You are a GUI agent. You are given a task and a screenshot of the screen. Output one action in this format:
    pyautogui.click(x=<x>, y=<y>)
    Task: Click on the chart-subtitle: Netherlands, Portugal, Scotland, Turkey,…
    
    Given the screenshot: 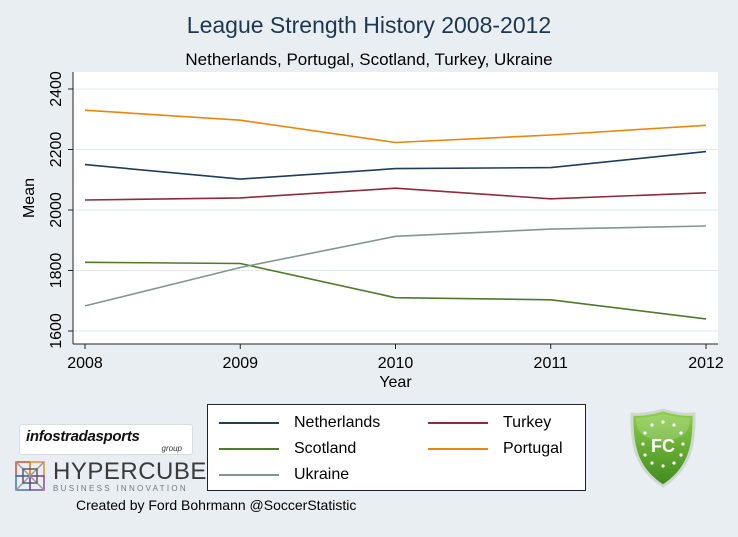 What is the action you would take?
    pyautogui.click(x=369, y=59)
    